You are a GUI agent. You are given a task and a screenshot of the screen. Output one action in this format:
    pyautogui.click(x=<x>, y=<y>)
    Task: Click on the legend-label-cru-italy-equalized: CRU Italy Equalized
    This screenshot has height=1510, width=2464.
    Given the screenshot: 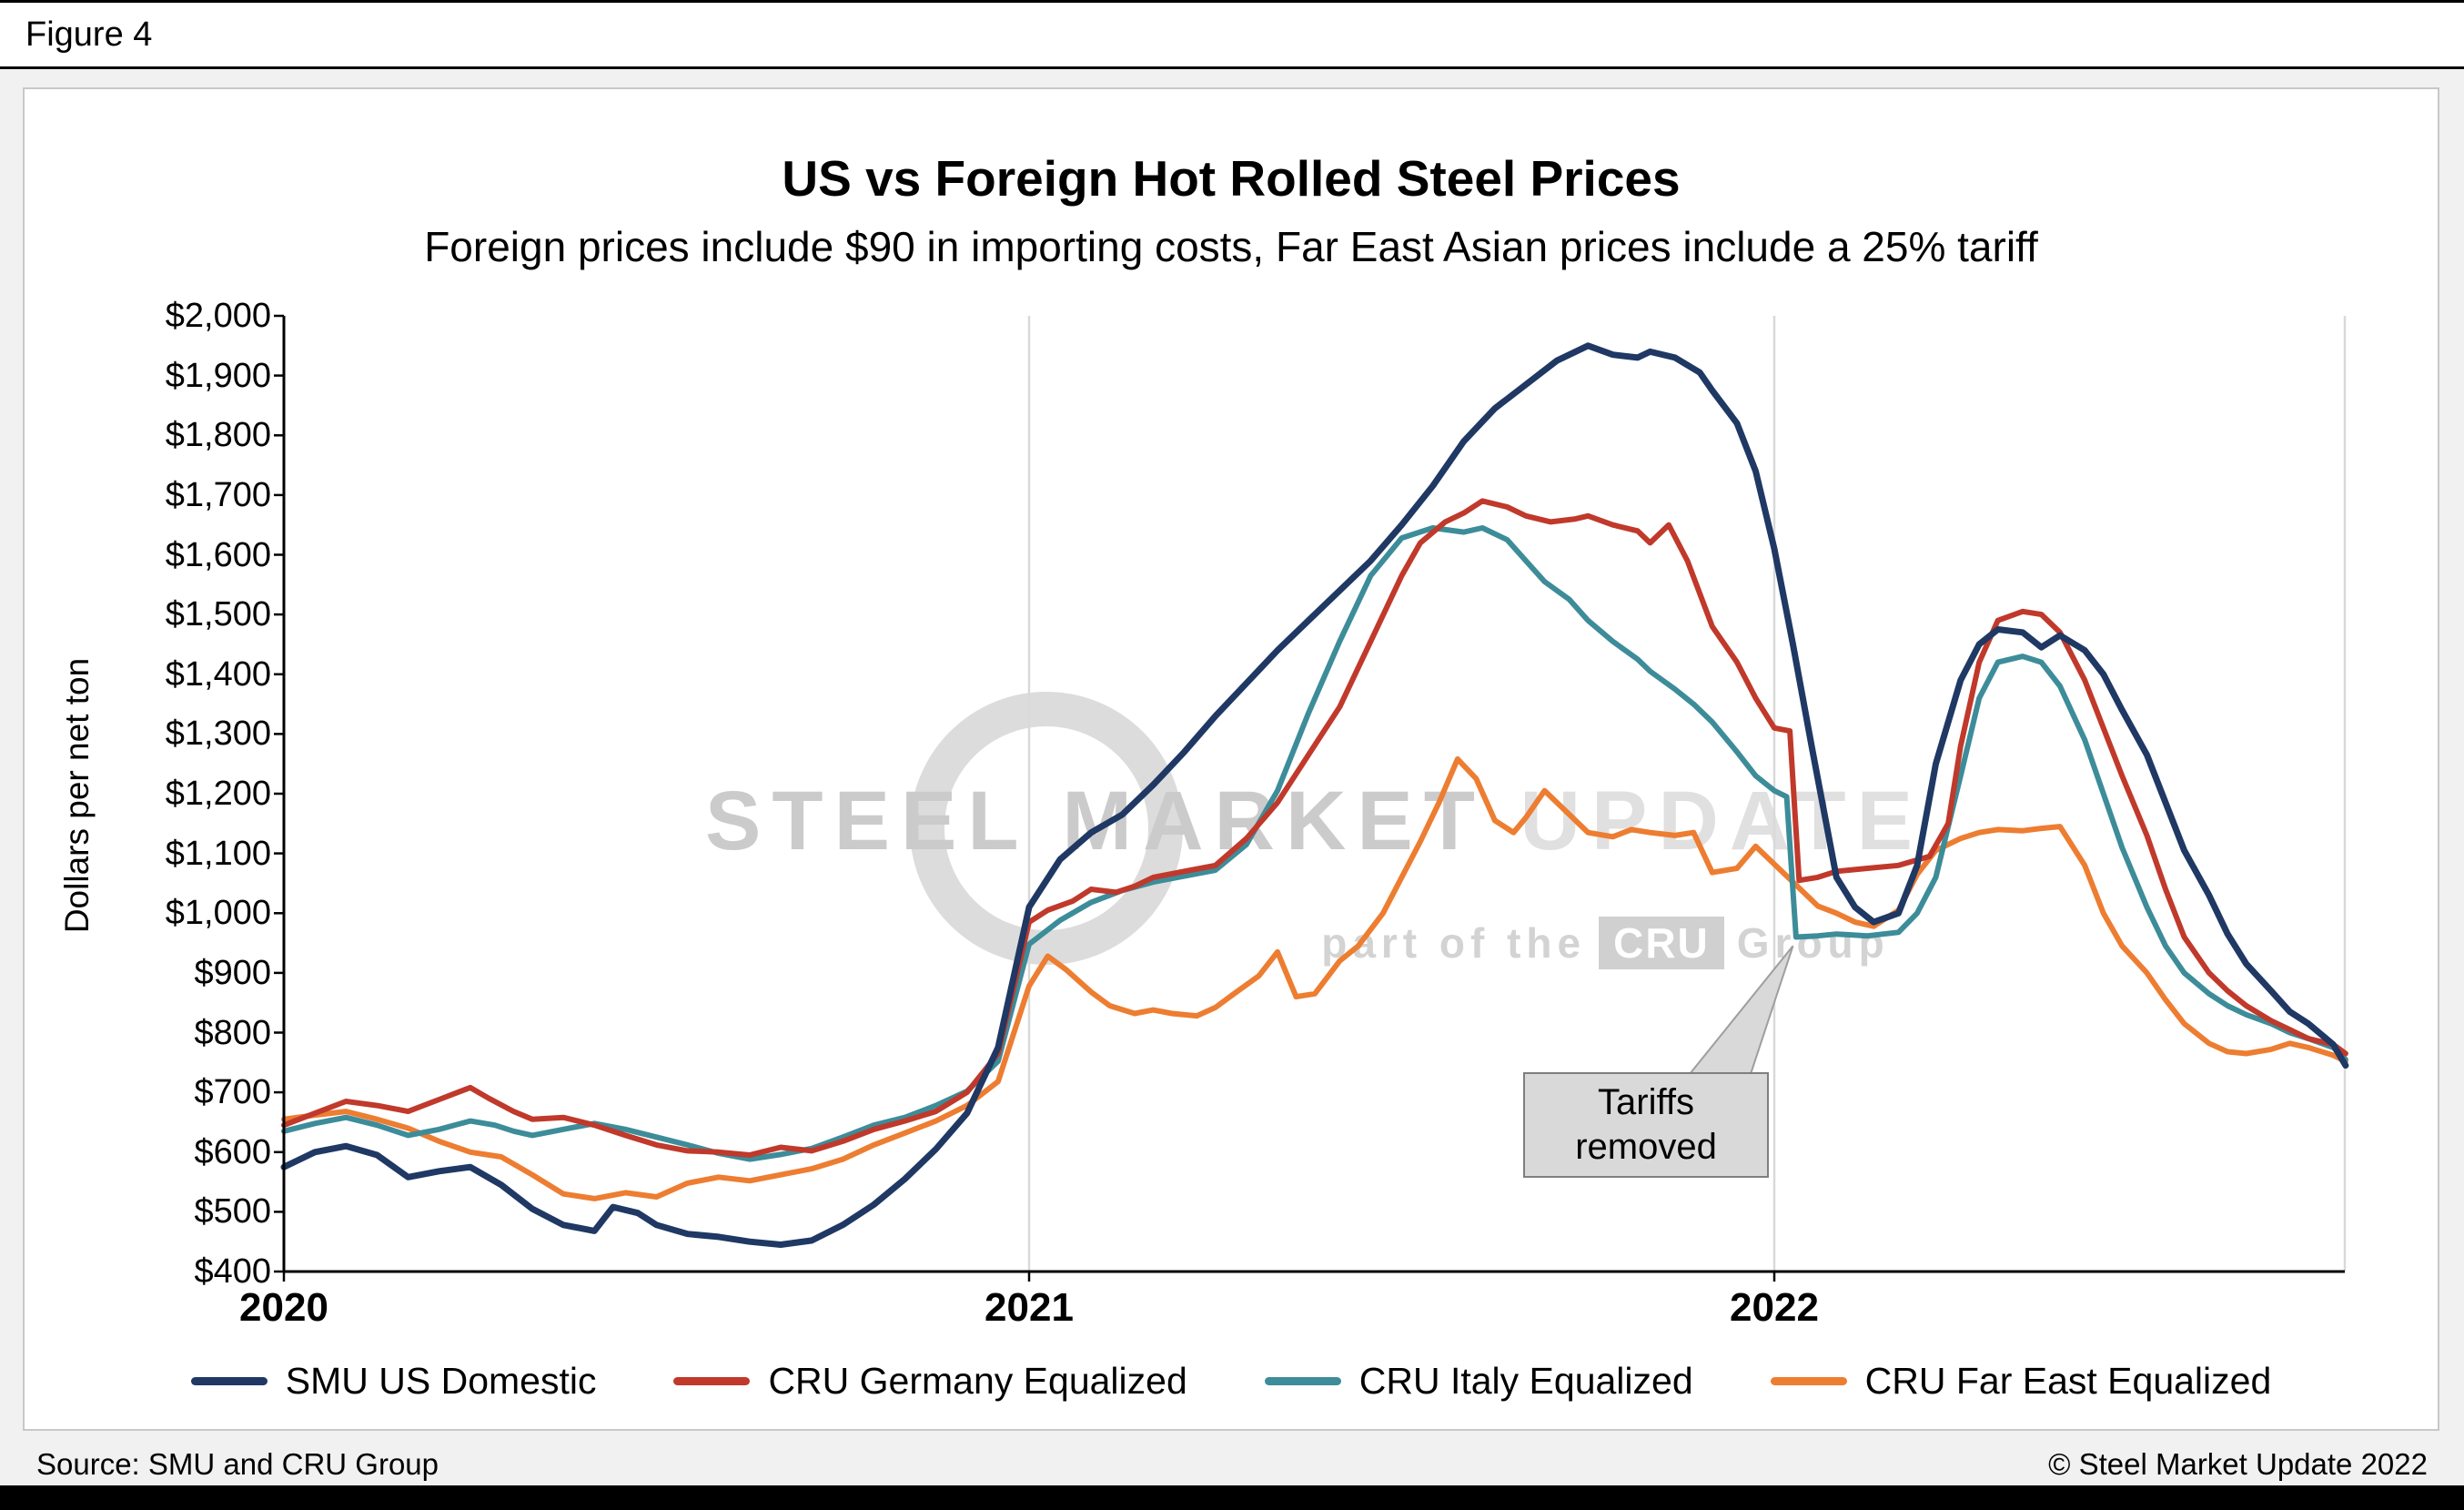 What is the action you would take?
    pyautogui.click(x=1526, y=1381)
    